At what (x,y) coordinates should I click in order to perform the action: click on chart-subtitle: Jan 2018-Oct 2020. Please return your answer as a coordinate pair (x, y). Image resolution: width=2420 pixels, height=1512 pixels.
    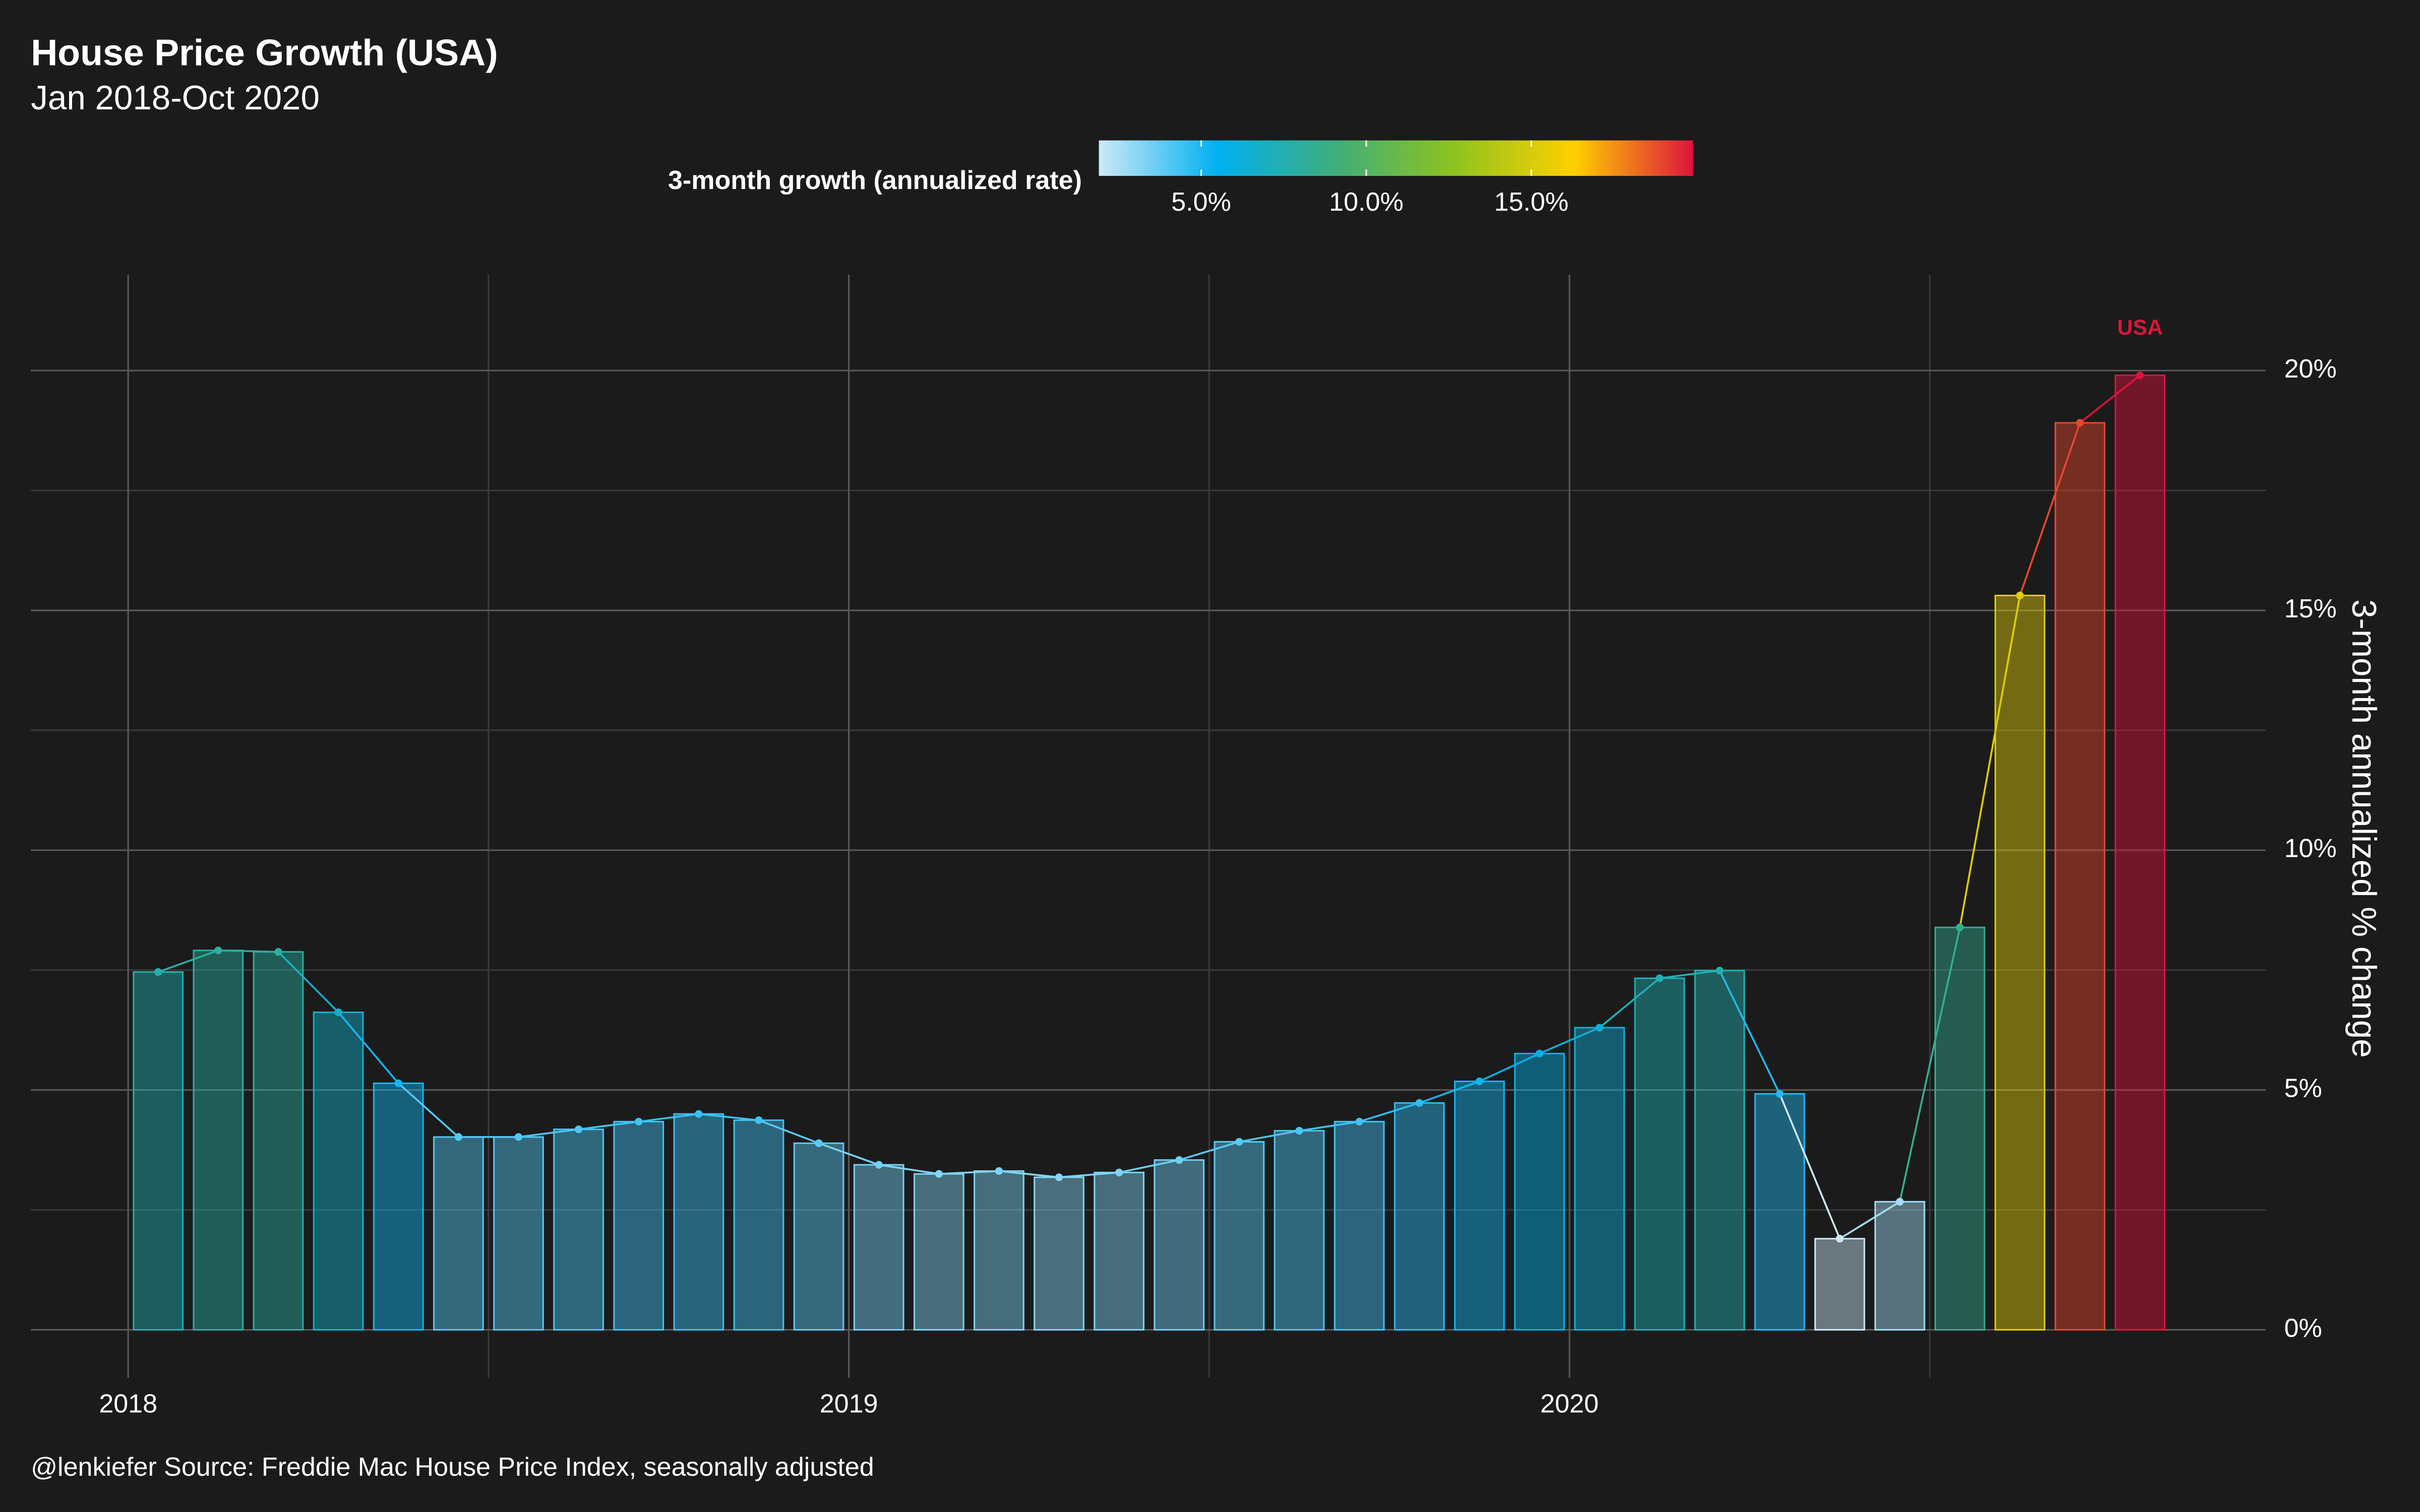
    Looking at the image, I should click on (175, 98).